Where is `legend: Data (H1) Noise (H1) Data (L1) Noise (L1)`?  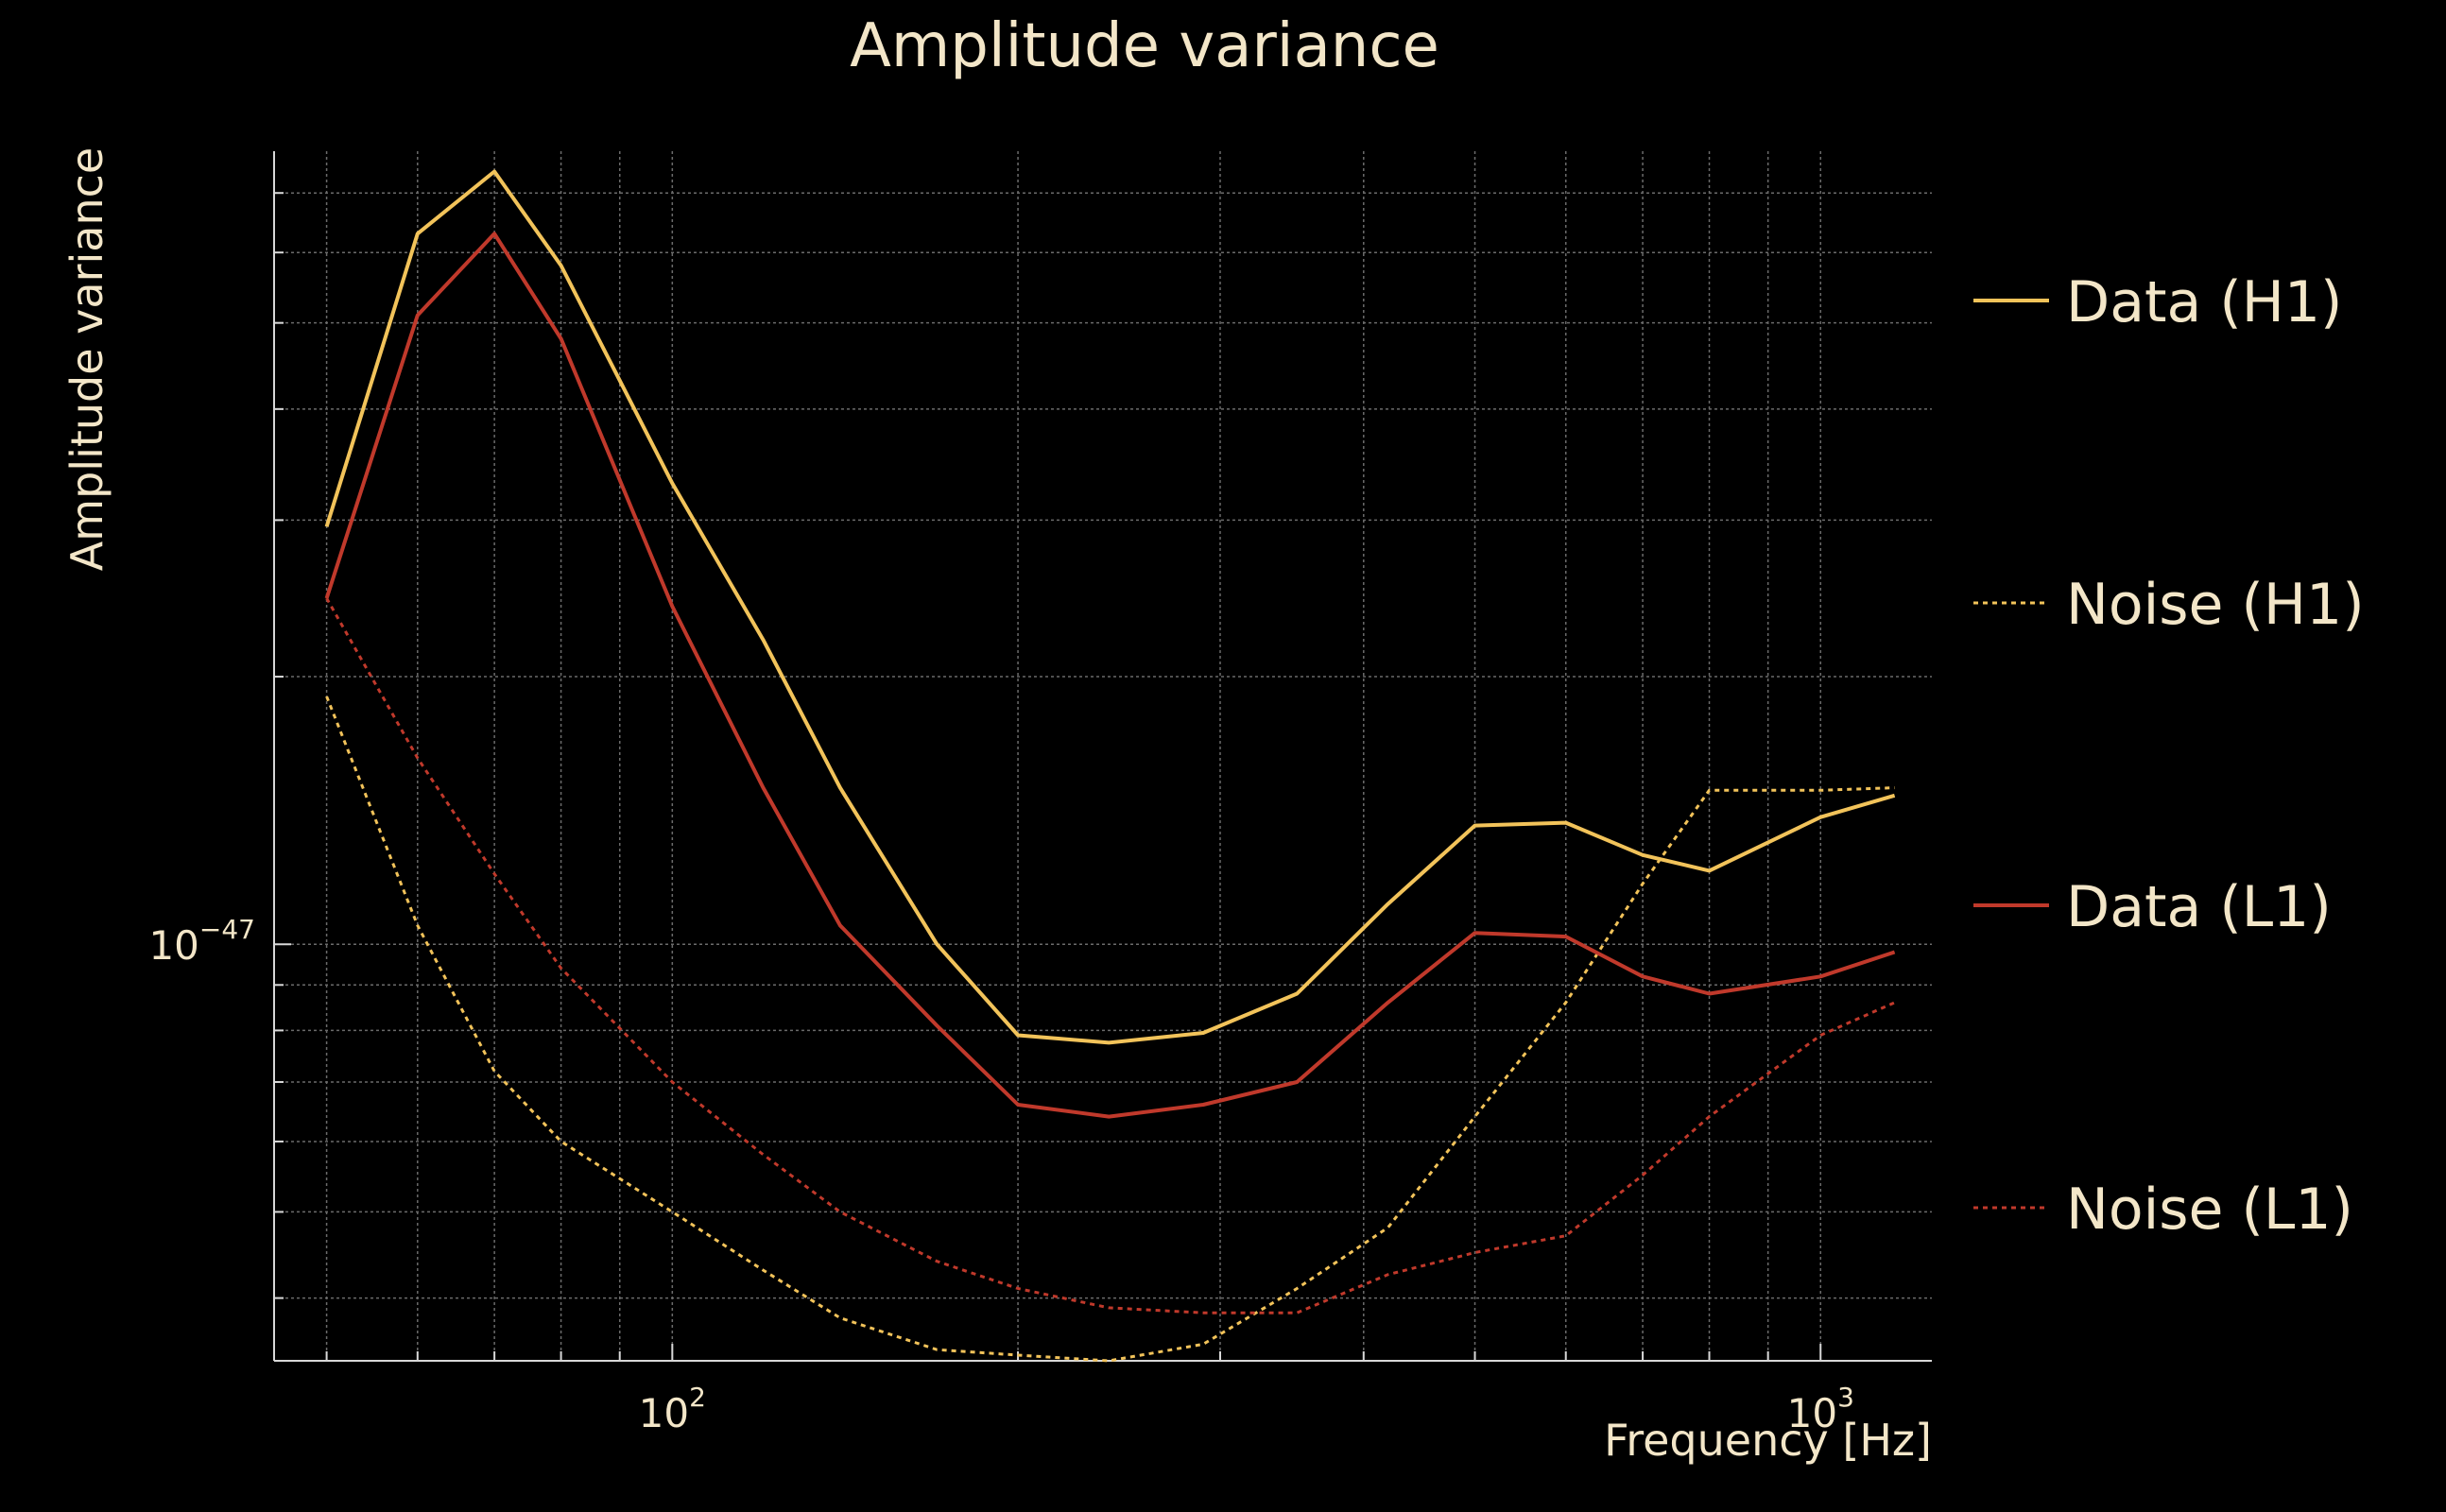 legend: Data (H1) Noise (H1) Data (L1) Noise (L1) is located at coordinates (2169, 756).